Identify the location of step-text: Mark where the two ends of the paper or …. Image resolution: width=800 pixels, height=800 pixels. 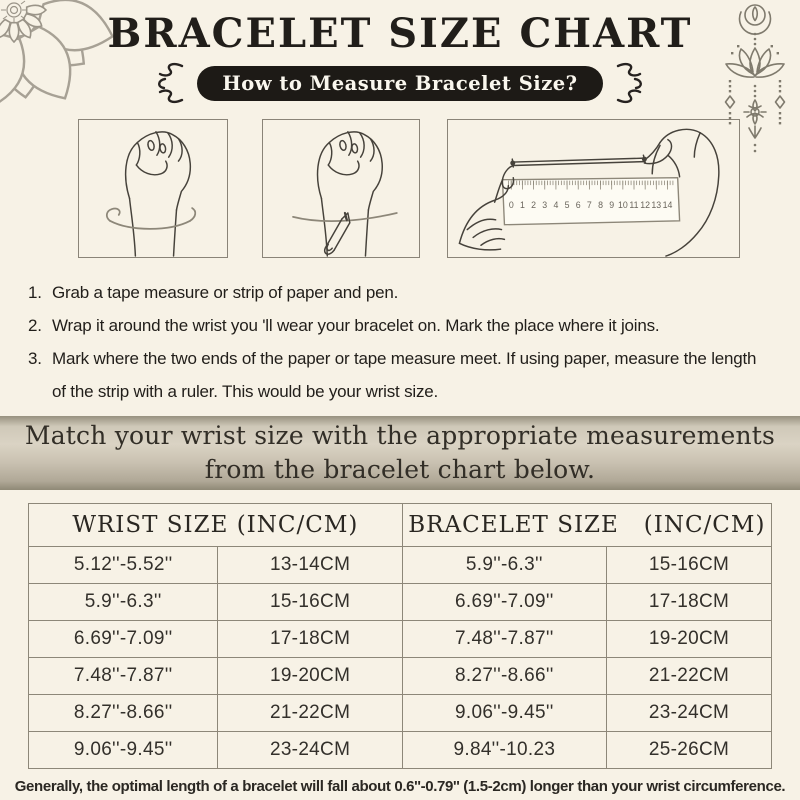
(404, 375).